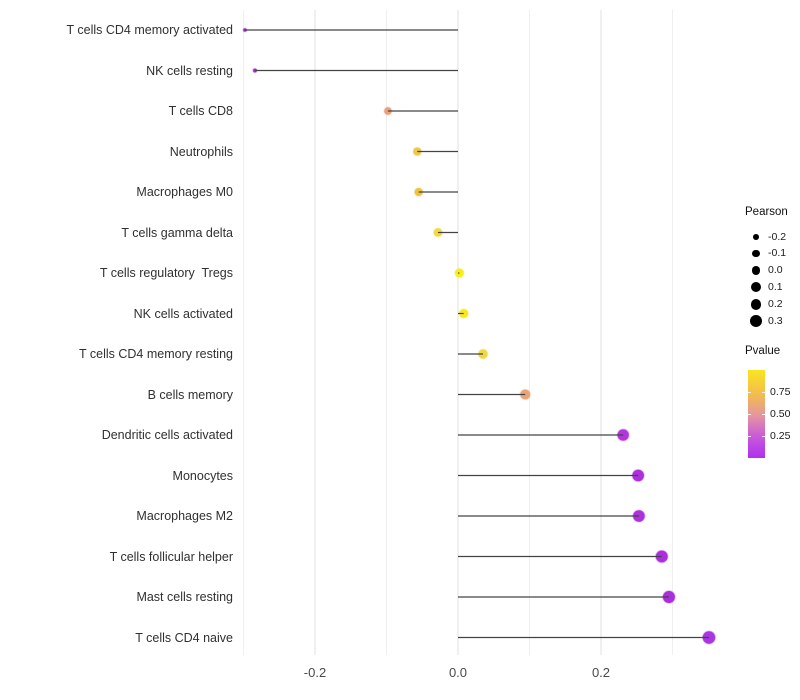  What do you see at coordinates (189, 70) in the screenshot?
I see `y-axis-label: NK cells resting` at bounding box center [189, 70].